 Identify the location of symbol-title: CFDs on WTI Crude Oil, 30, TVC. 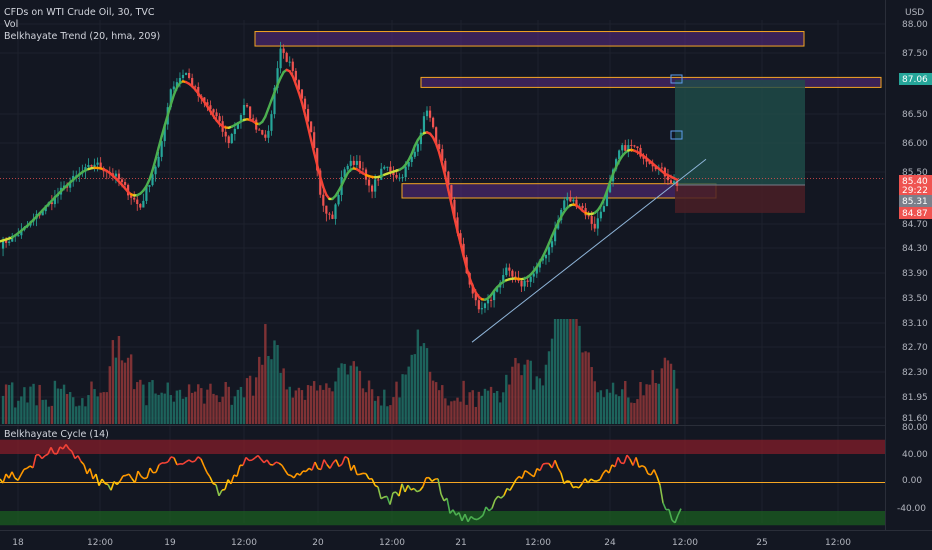
(79, 12).